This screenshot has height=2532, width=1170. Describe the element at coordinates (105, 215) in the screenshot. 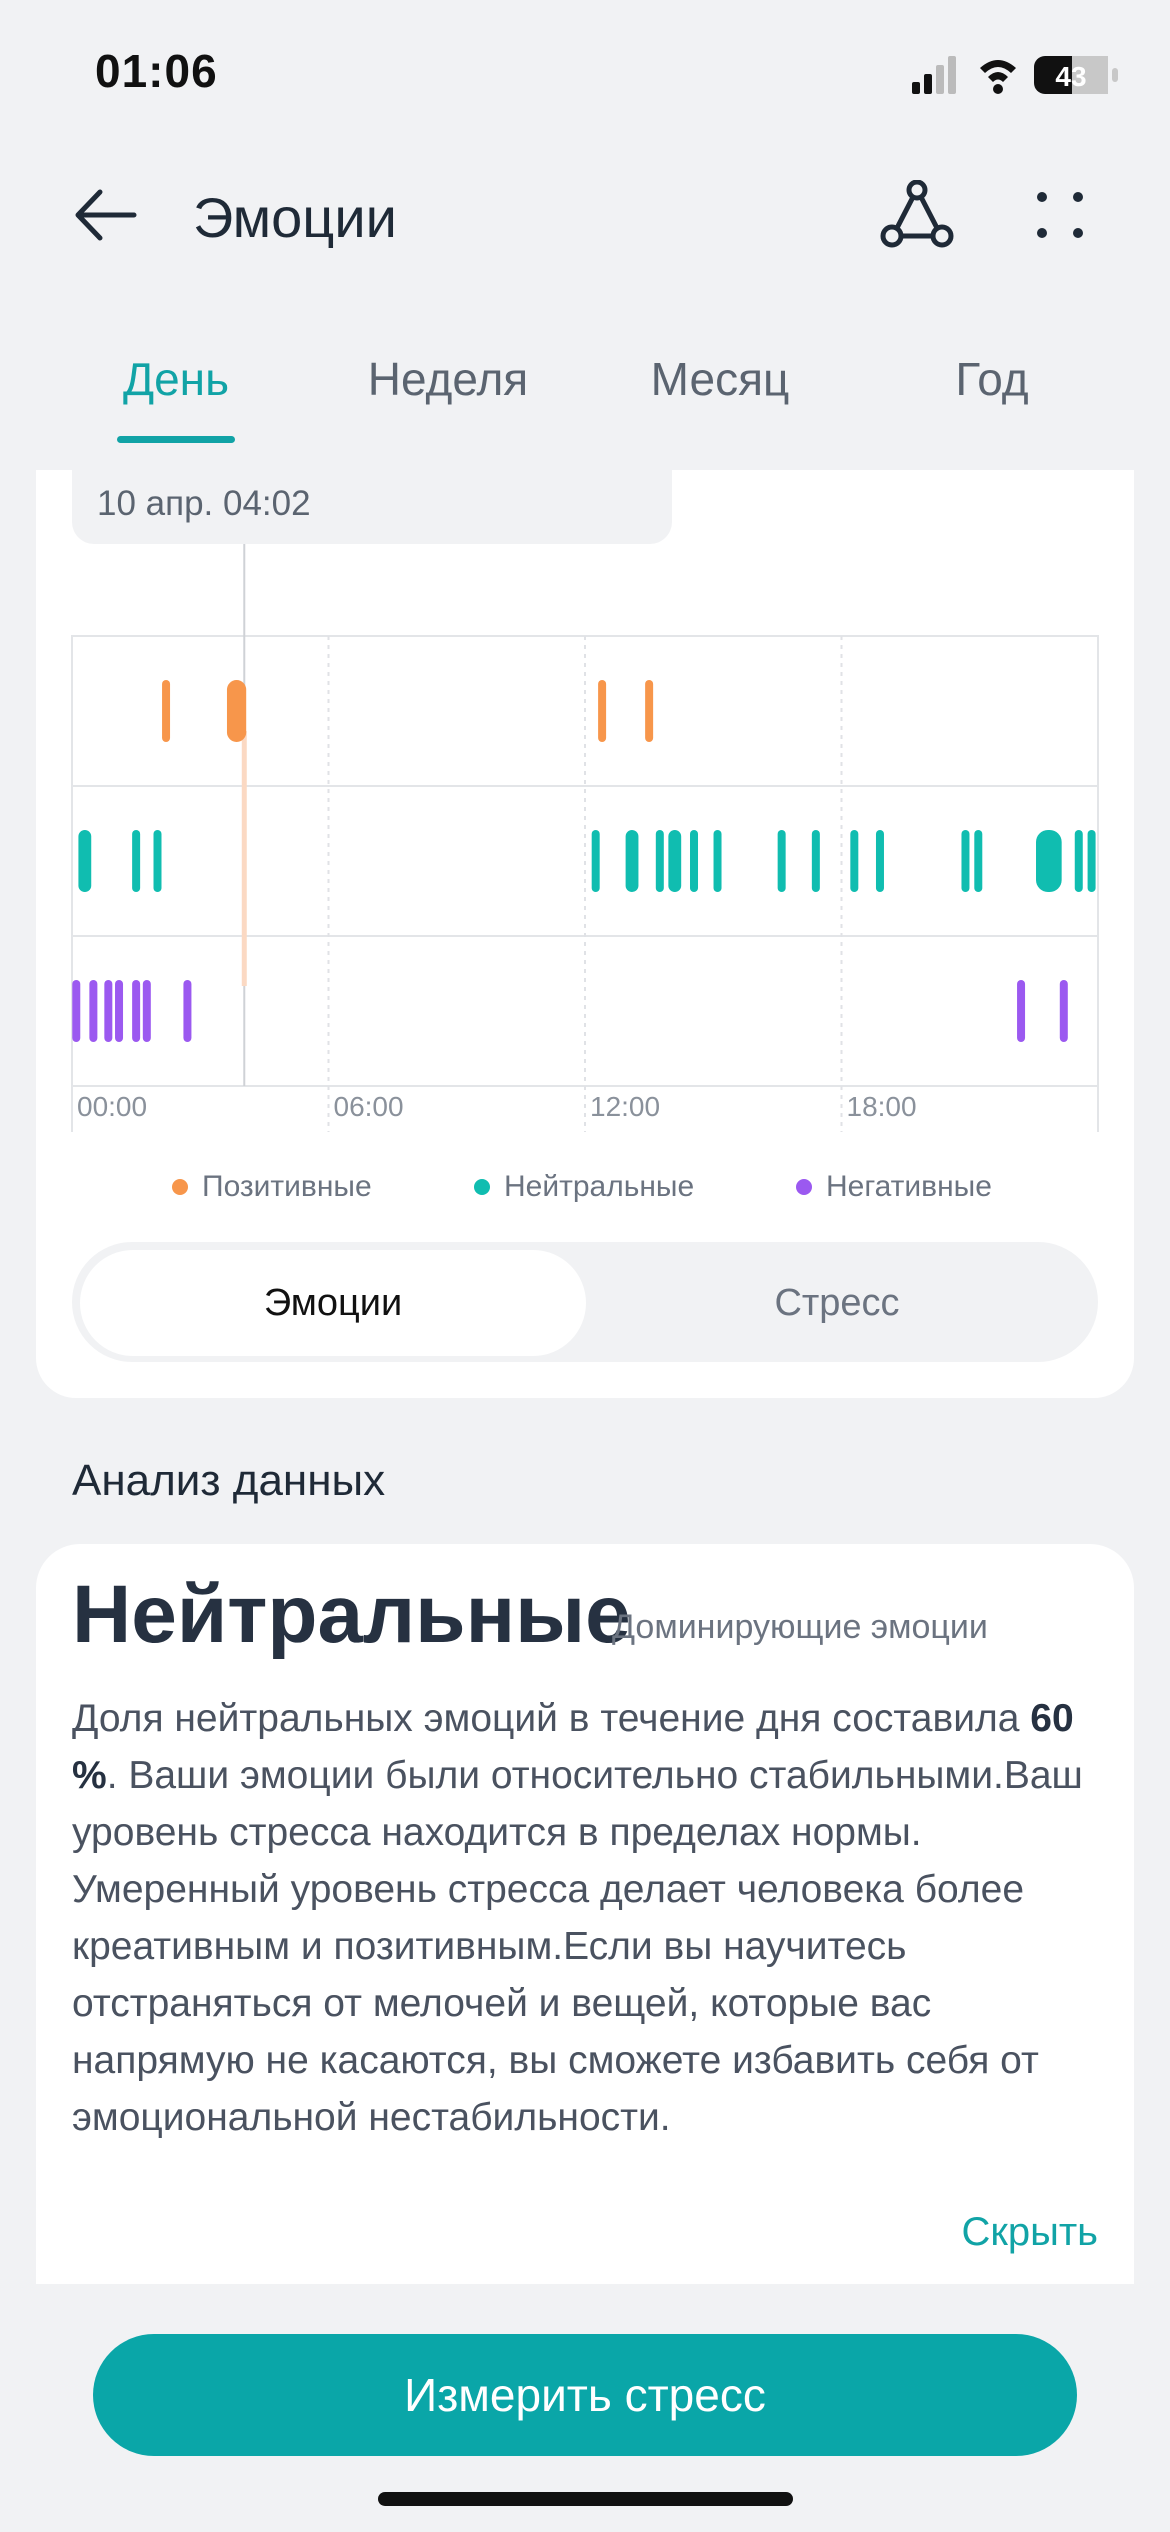

I see `back-arrow-icon` at that location.